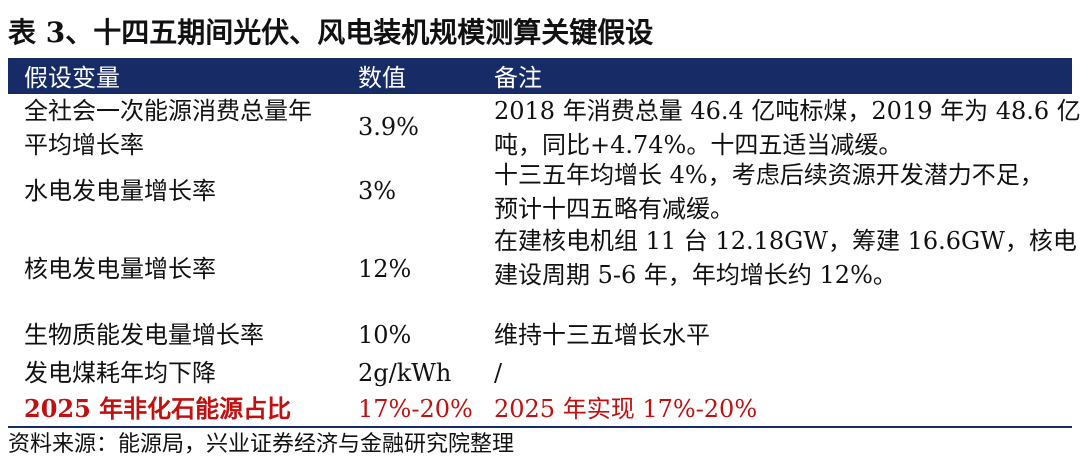 The image size is (1080, 466). I want to click on table-row: 生物质能发电量增长率 10% 维持十三五增长水平, so click(540, 336).